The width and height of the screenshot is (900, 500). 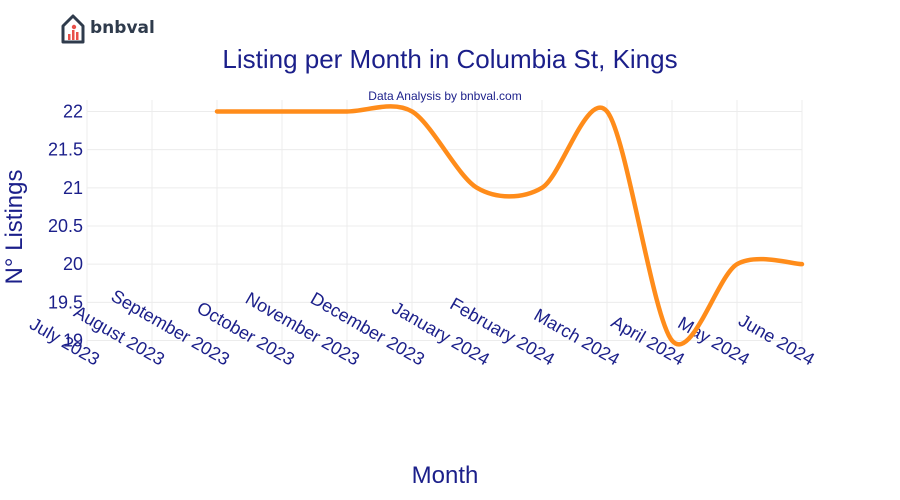 I want to click on house-chart-icon, so click(x=73, y=29).